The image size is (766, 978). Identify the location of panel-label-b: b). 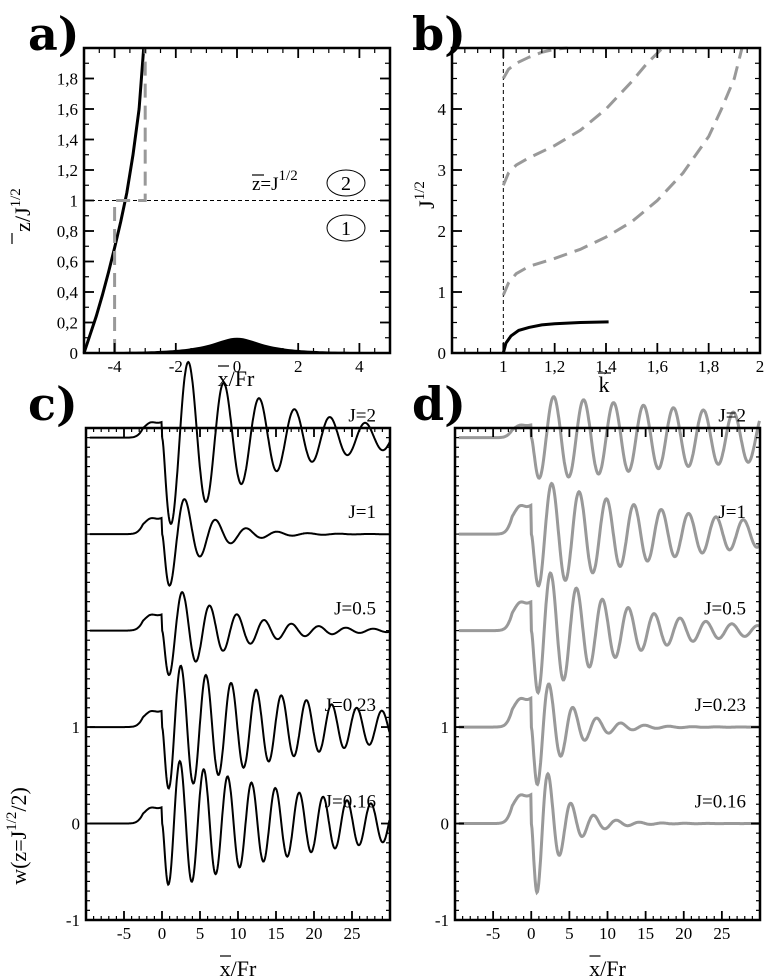
(439, 34).